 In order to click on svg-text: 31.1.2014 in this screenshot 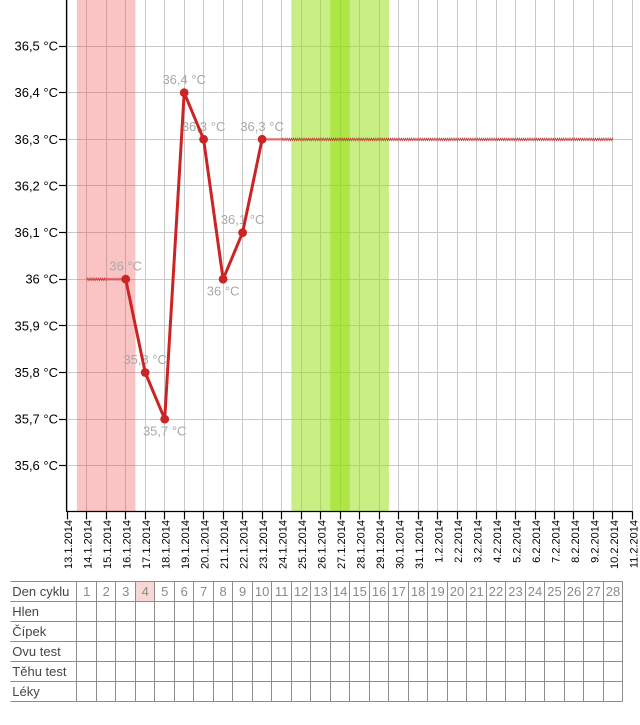, I will do `click(420, 544)`.